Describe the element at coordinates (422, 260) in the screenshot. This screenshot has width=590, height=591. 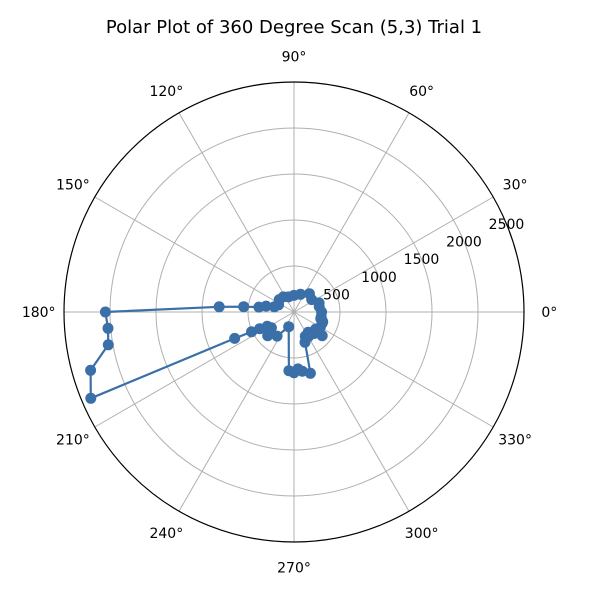
I see `r-tick-label: 1500` at that location.